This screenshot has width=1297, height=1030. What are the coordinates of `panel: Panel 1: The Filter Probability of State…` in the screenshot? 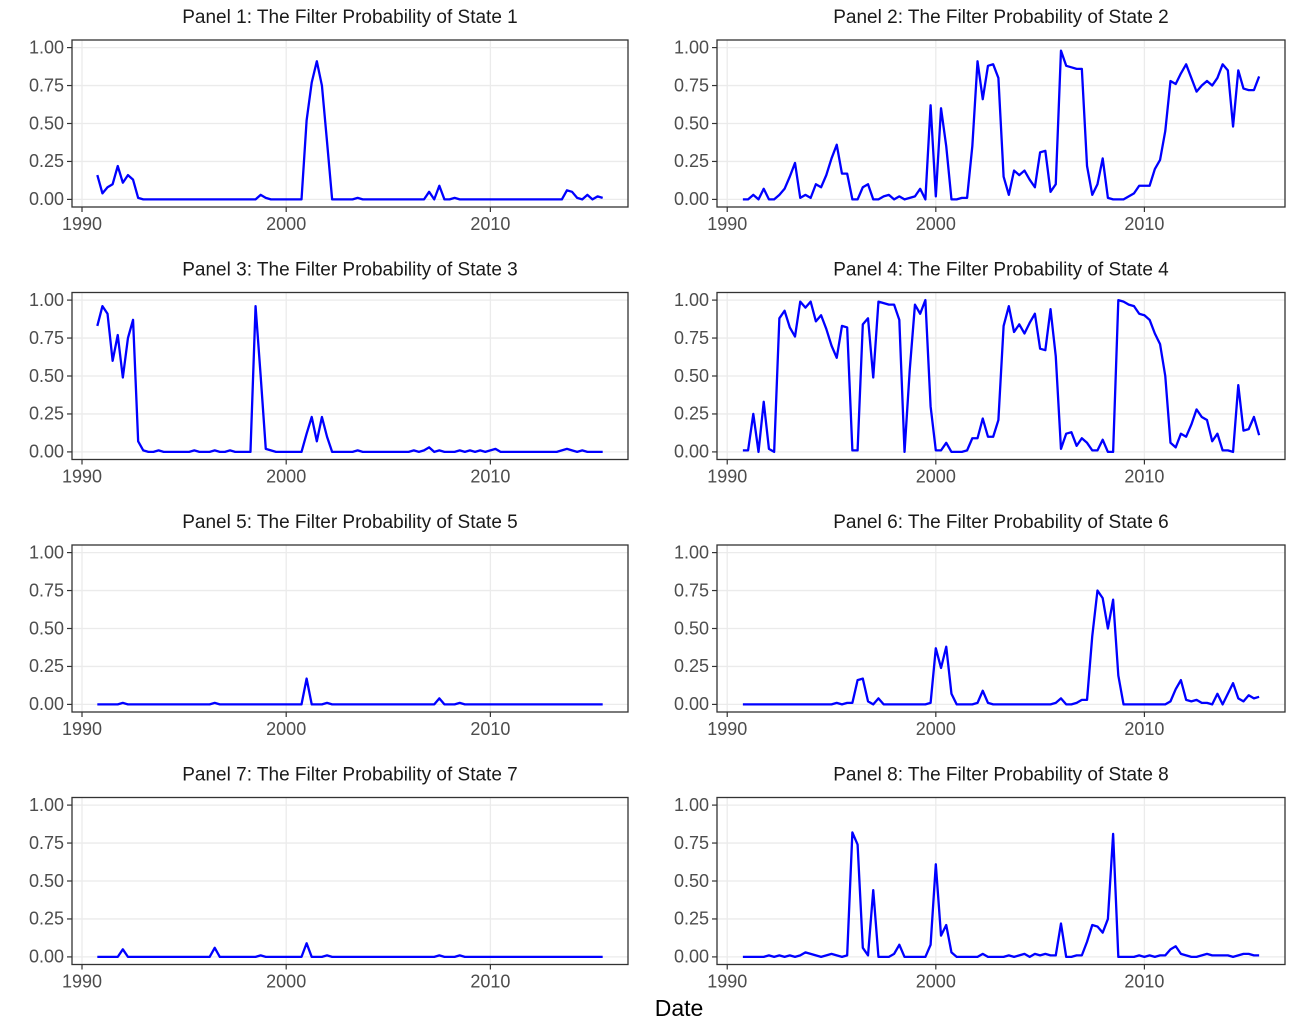 It's located at (329, 120).